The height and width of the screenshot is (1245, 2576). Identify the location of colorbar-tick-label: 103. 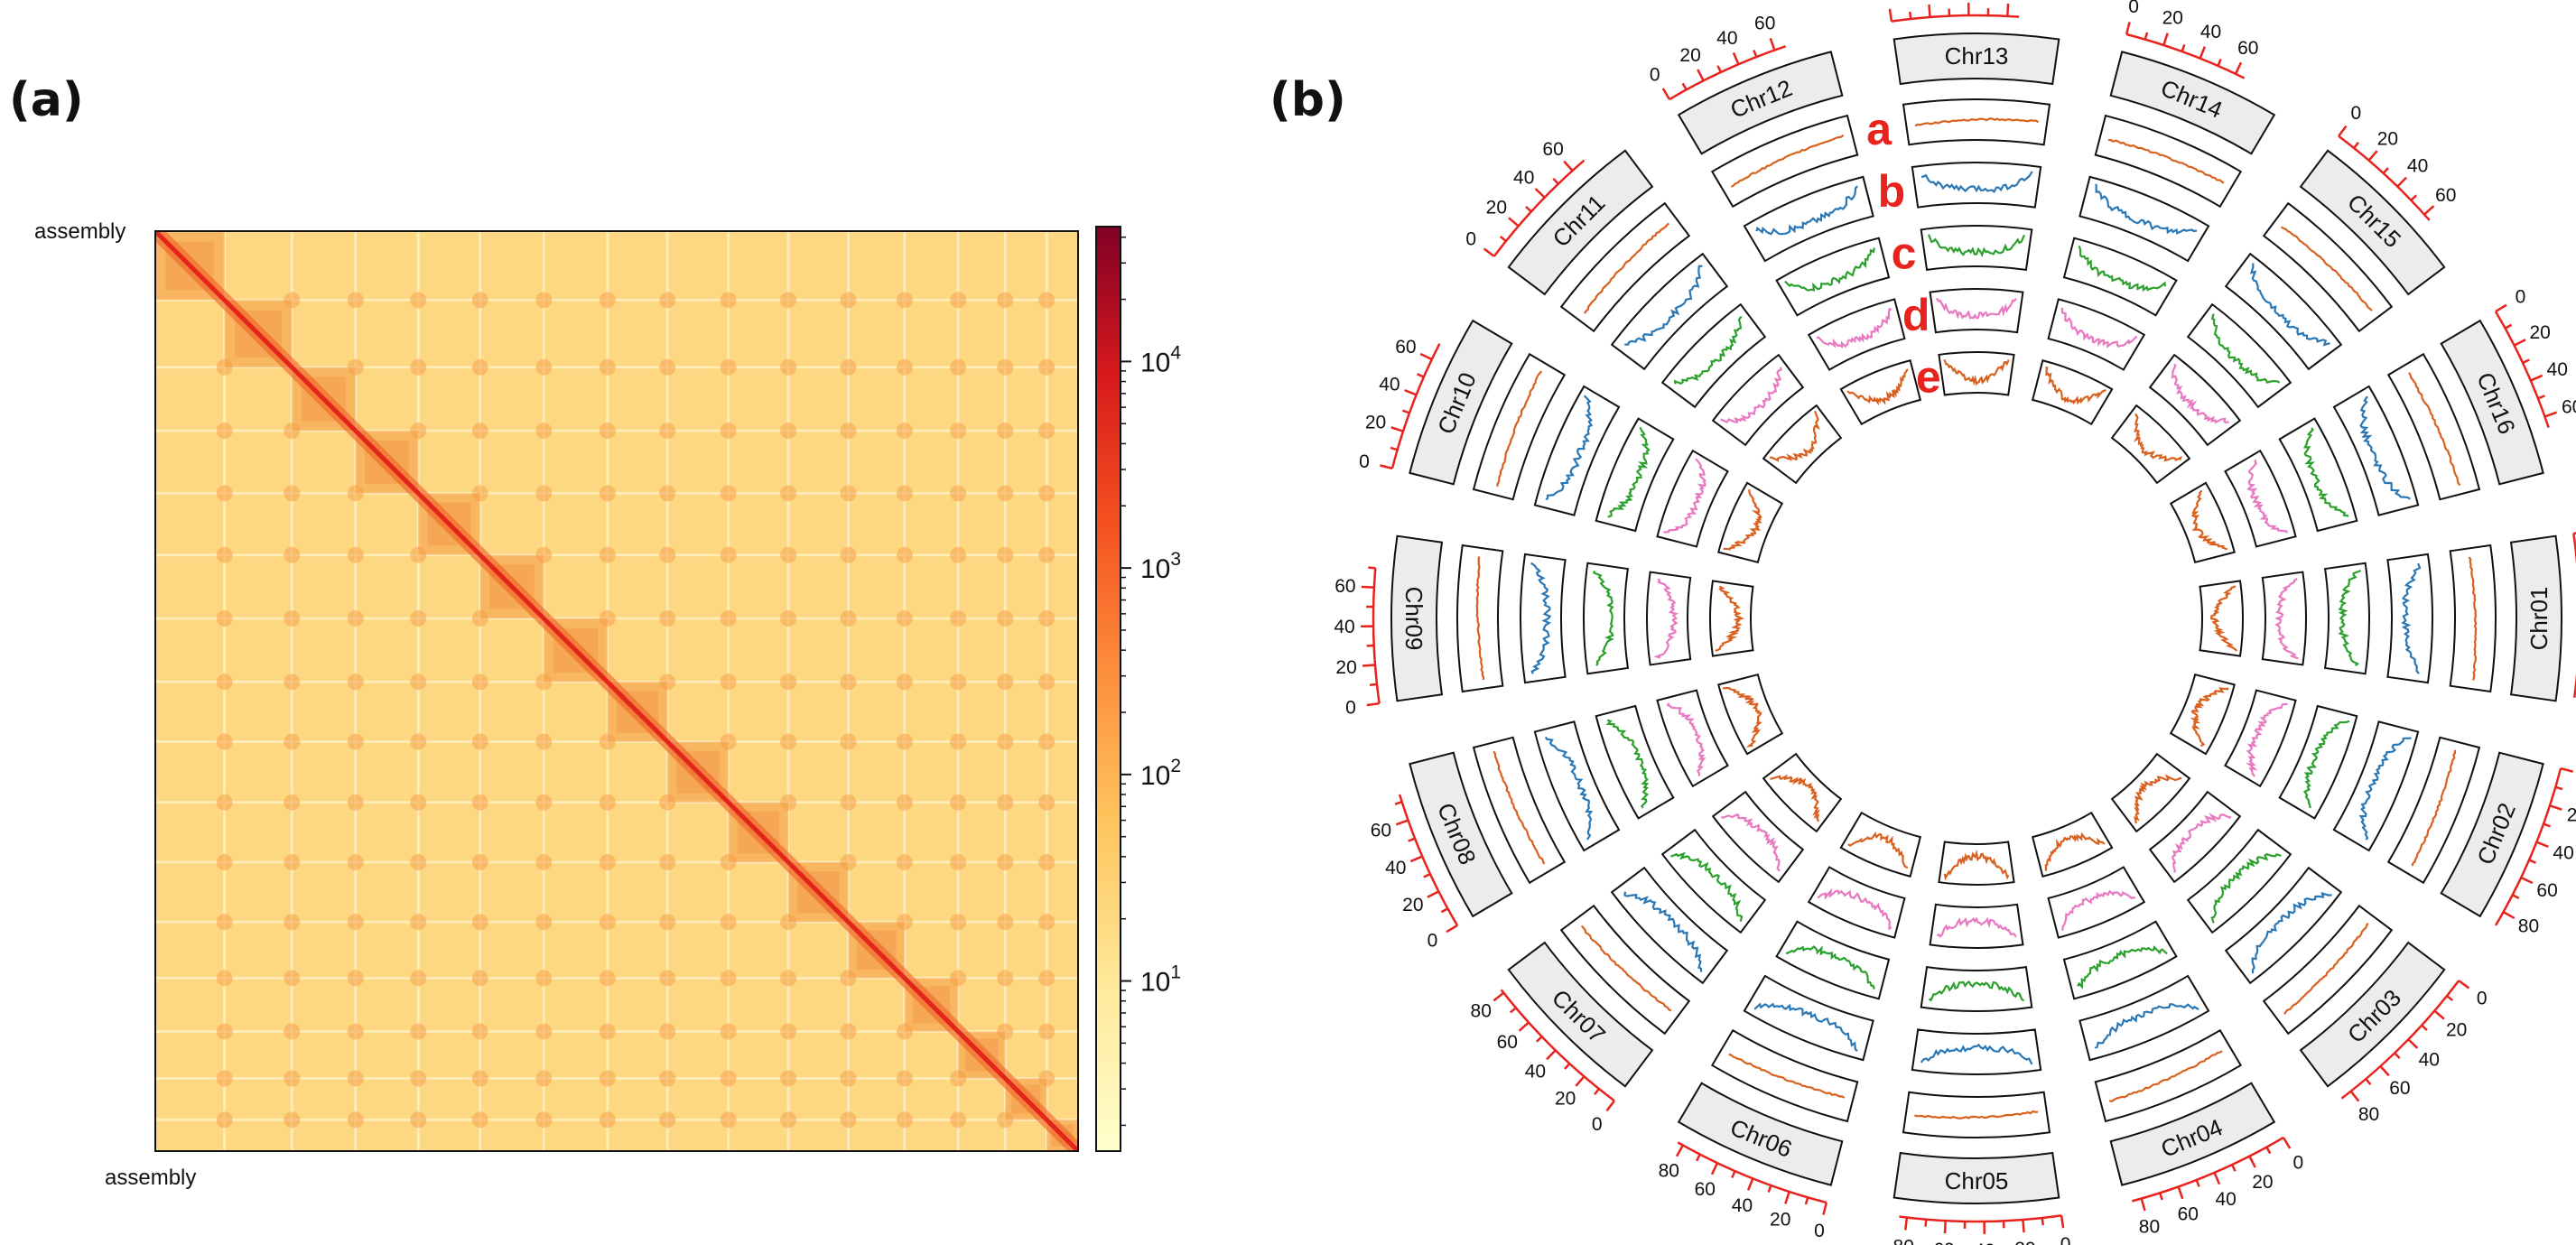
(1160, 566).